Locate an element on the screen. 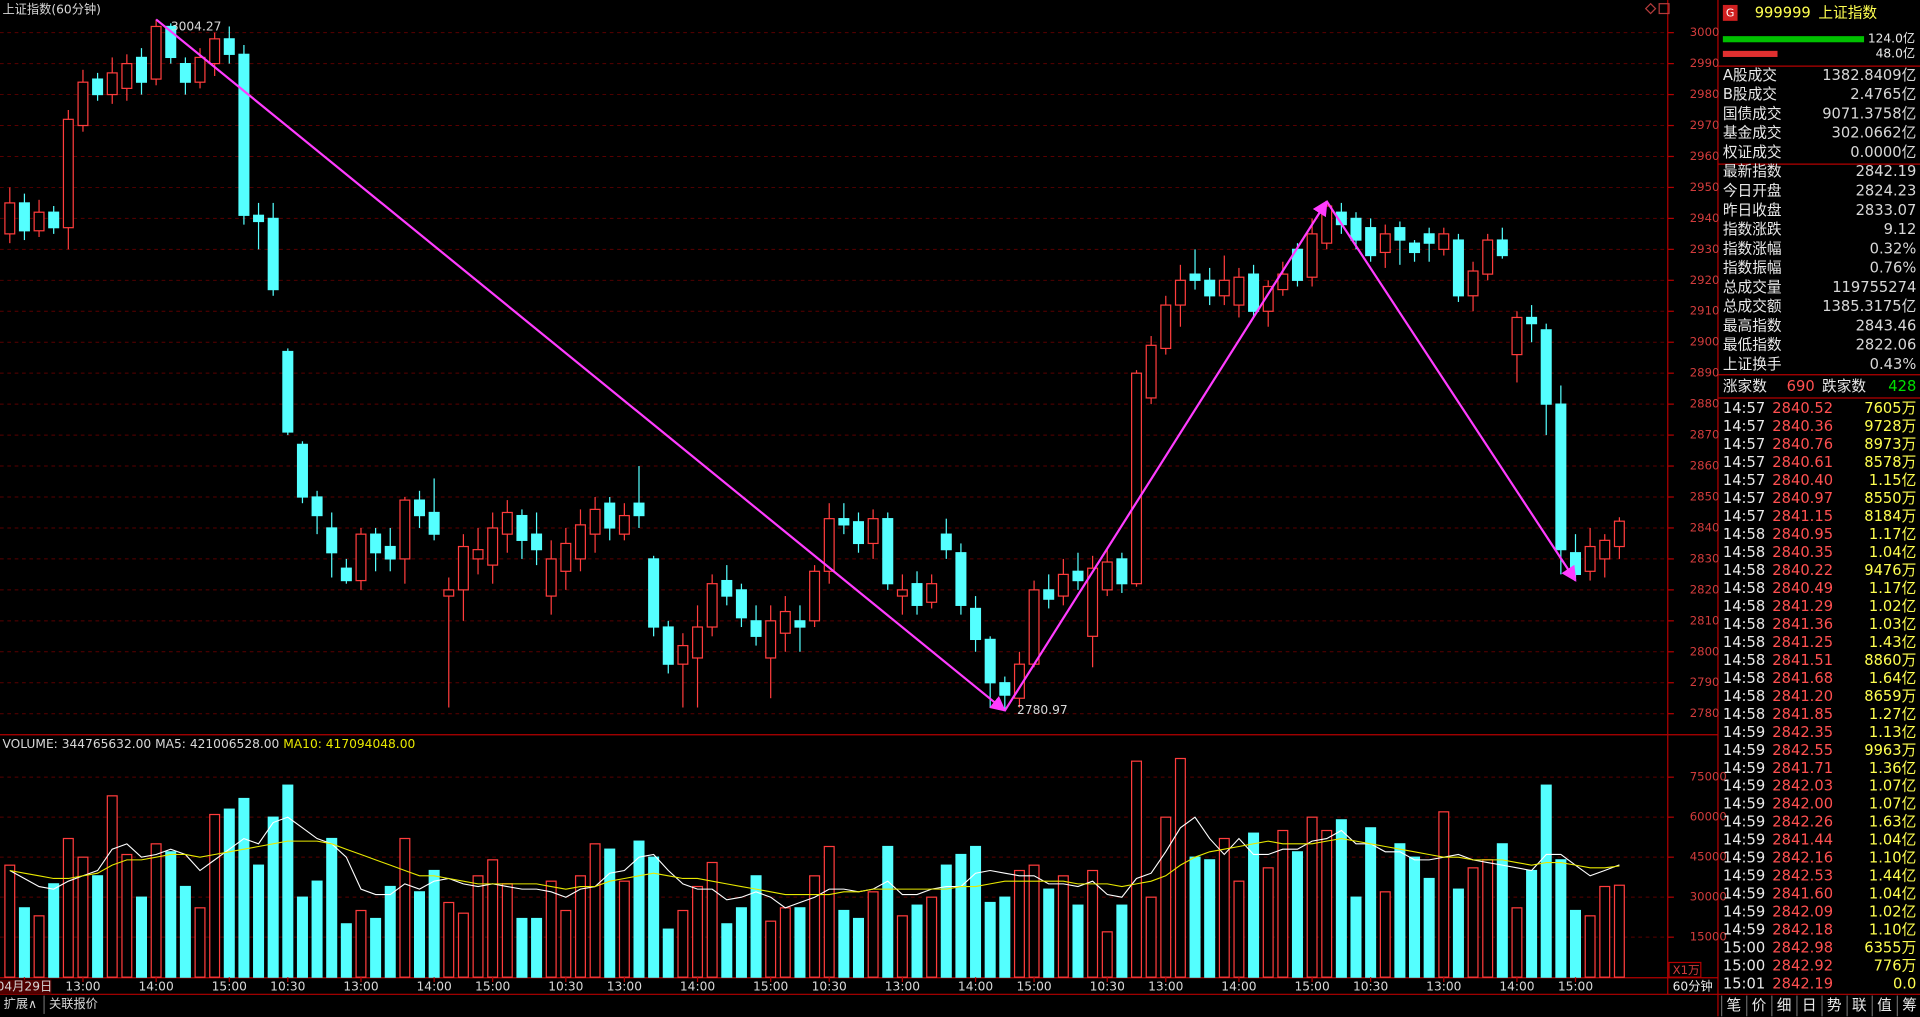 The width and height of the screenshot is (1920, 1017). tick-time: 15:01 is located at coordinates (1744, 984).